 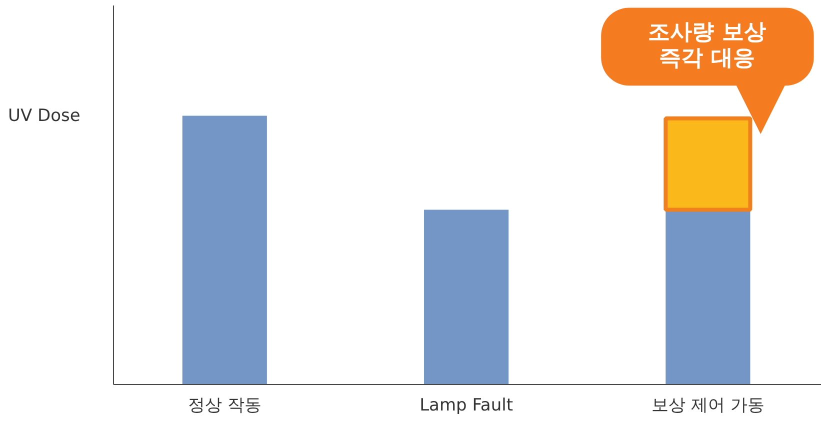 What do you see at coordinates (707, 45) in the screenshot?
I see `annotation: 조사량 보상 즉각 대응` at bounding box center [707, 45].